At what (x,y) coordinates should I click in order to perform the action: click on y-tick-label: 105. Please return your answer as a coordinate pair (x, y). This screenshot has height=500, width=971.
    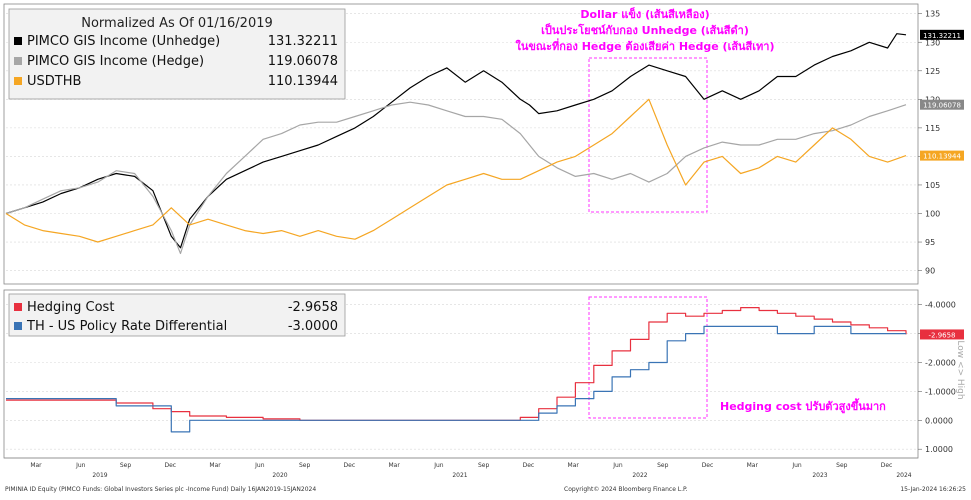
    Looking at the image, I should click on (932, 185).